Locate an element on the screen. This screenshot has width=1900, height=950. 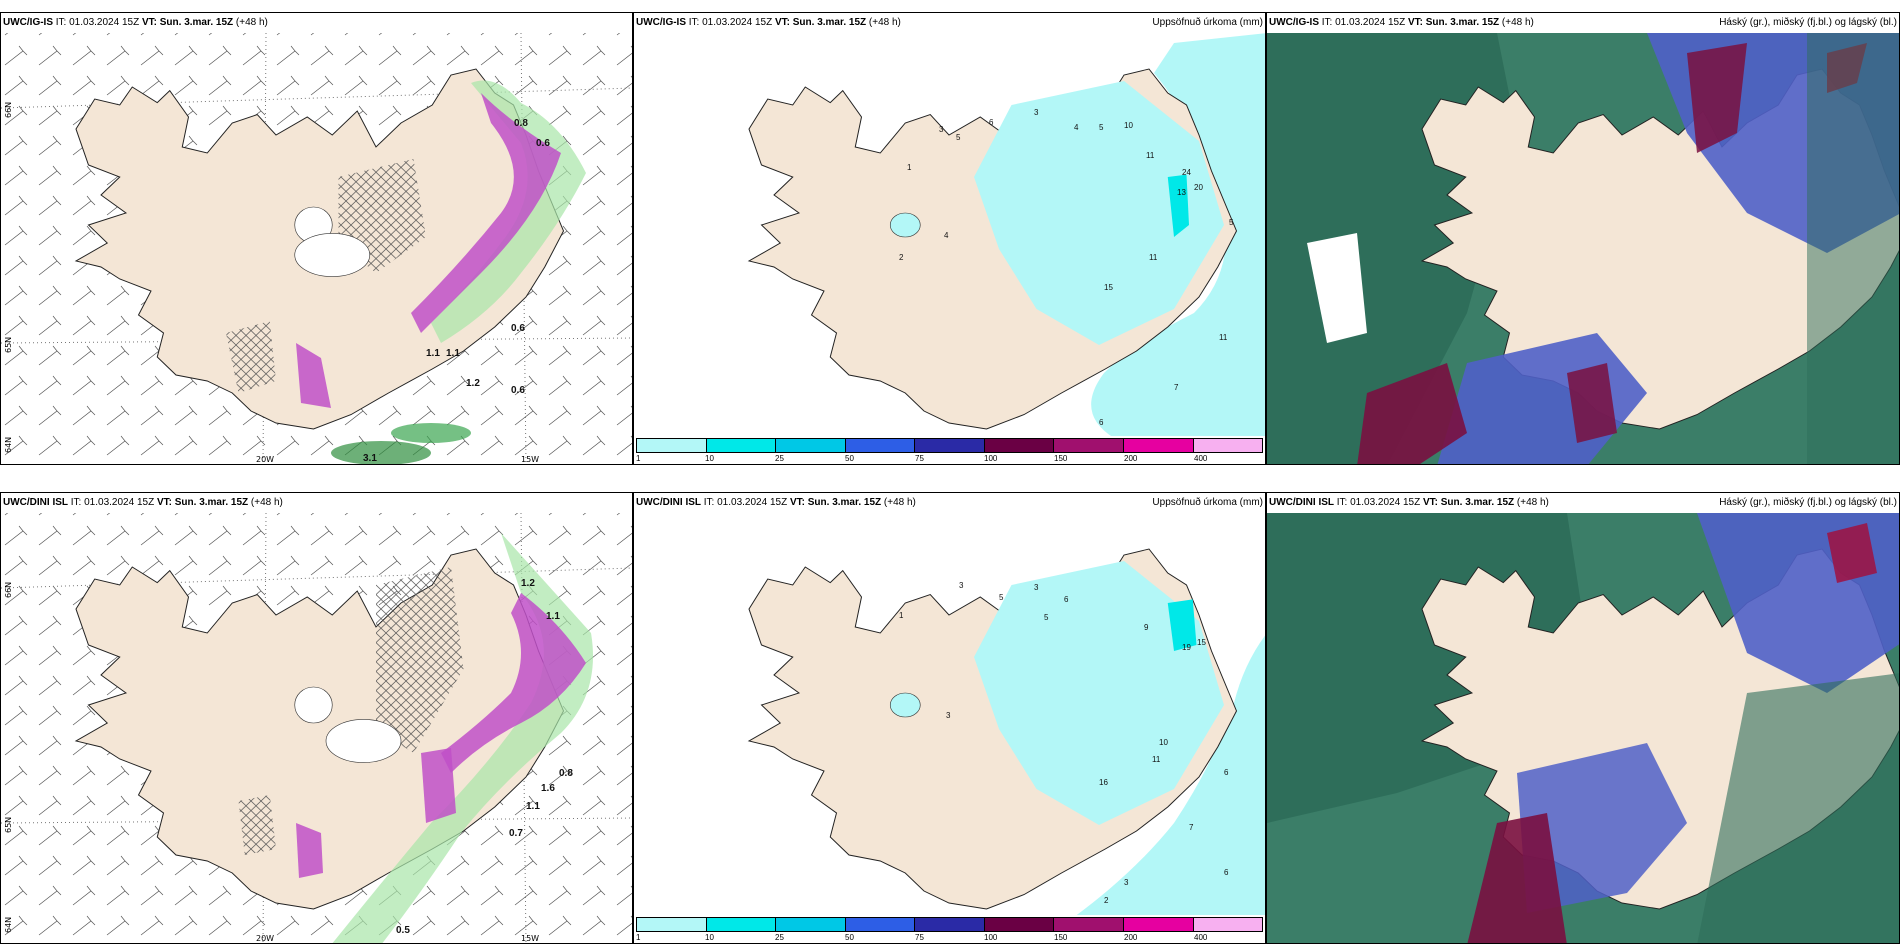
lat-label-65n: 65N is located at coordinates (8, 824).